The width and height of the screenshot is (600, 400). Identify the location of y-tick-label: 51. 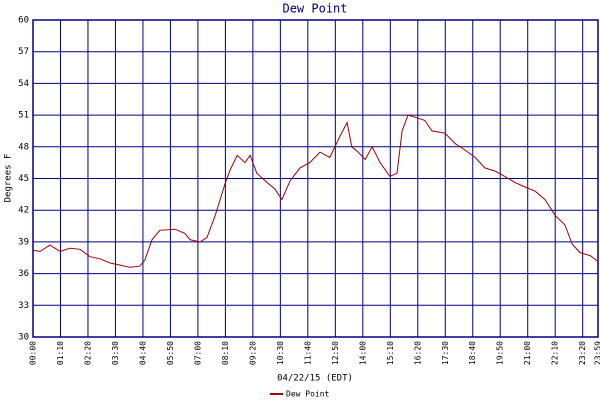
(23, 116).